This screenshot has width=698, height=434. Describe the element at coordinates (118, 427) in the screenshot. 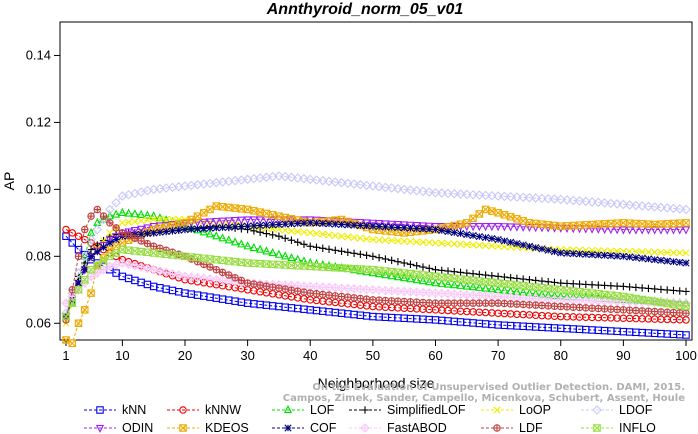

I see `legend-item-odin: ODIN` at that location.